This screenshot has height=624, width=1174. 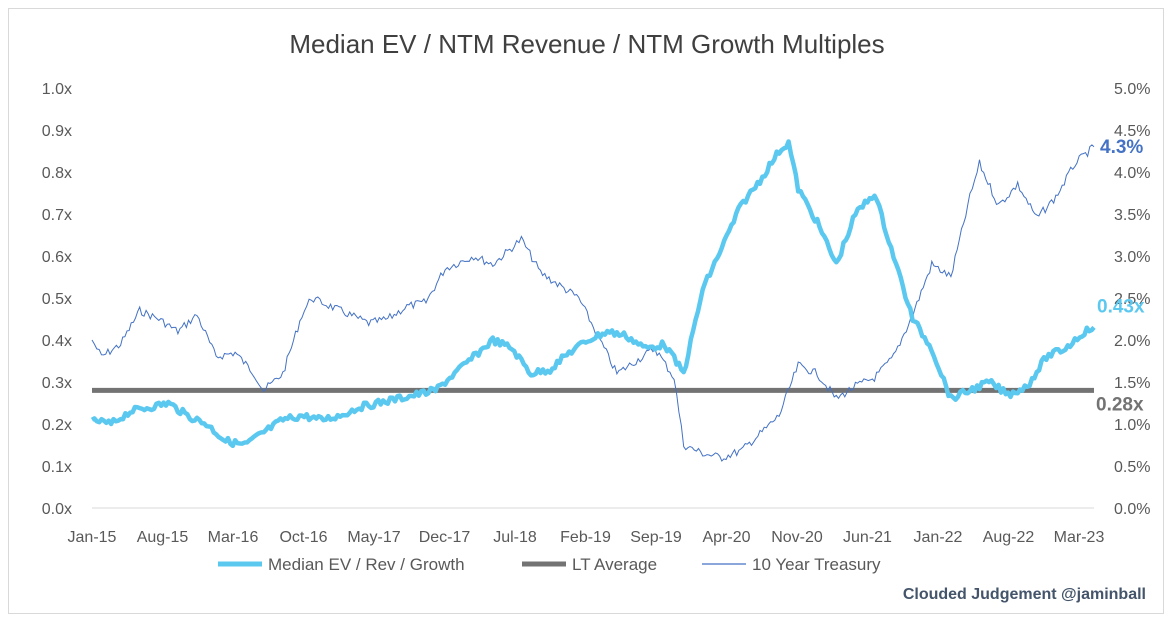 What do you see at coordinates (726, 537) in the screenshot?
I see `x-tick-label: Apr-20` at bounding box center [726, 537].